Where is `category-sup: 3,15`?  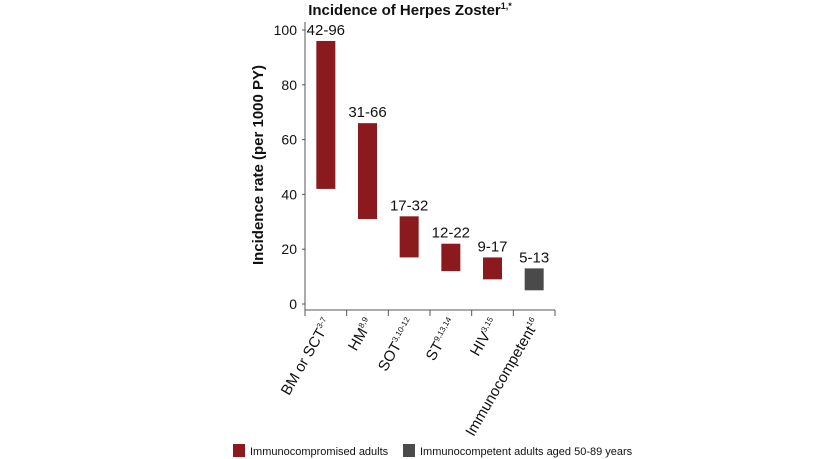
category-sup: 3,15 is located at coordinates (487, 324).